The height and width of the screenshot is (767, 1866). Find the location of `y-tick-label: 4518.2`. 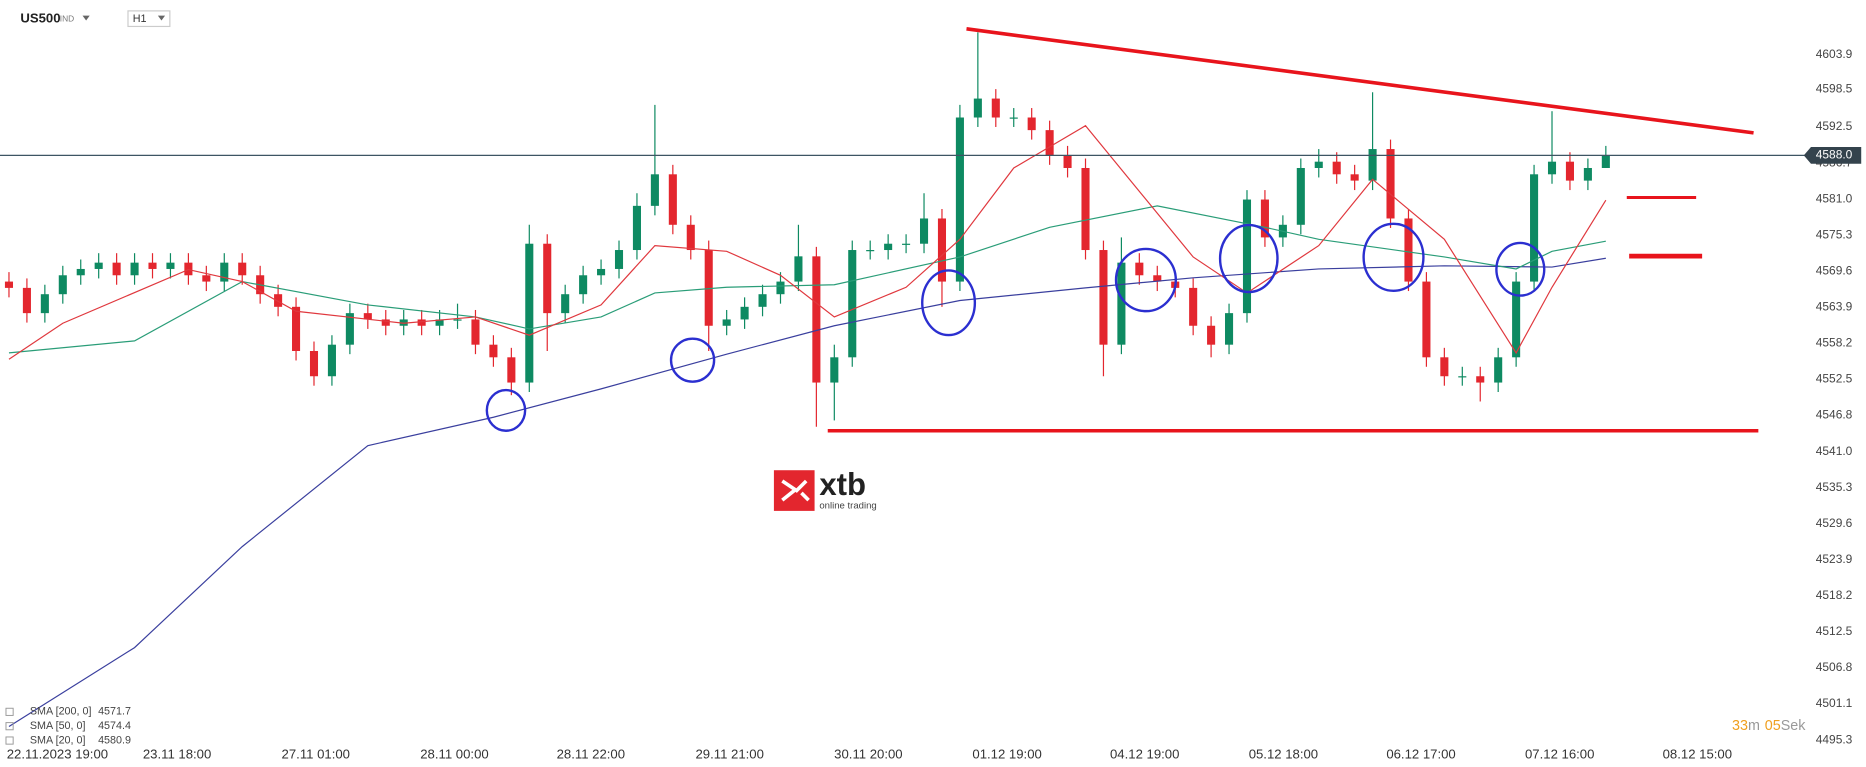

y-tick-label: 4518.2 is located at coordinates (1834, 595).